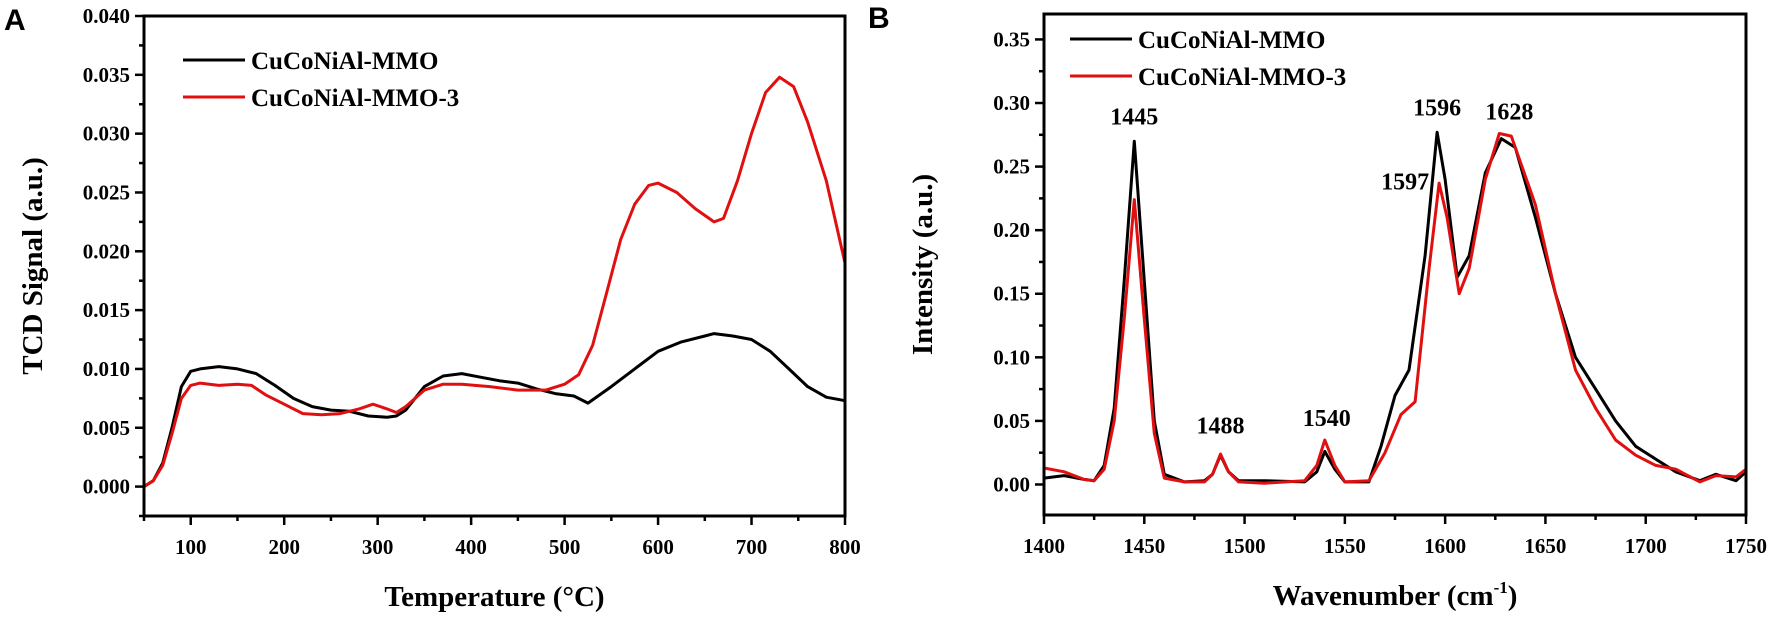 The width and height of the screenshot is (1772, 617). Describe the element at coordinates (191, 547) in the screenshot. I see `x-tick-label: 100` at that location.